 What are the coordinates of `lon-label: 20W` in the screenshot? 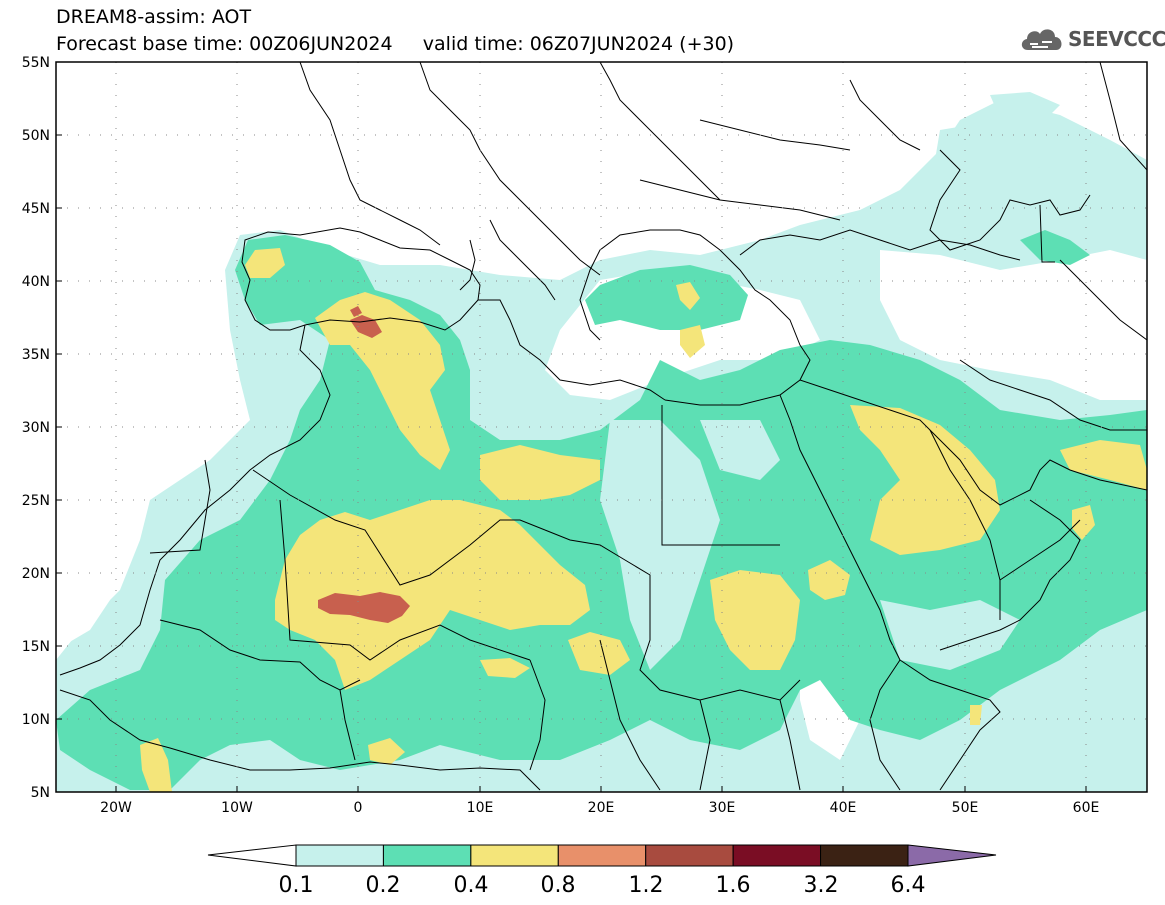 It's located at (116, 808).